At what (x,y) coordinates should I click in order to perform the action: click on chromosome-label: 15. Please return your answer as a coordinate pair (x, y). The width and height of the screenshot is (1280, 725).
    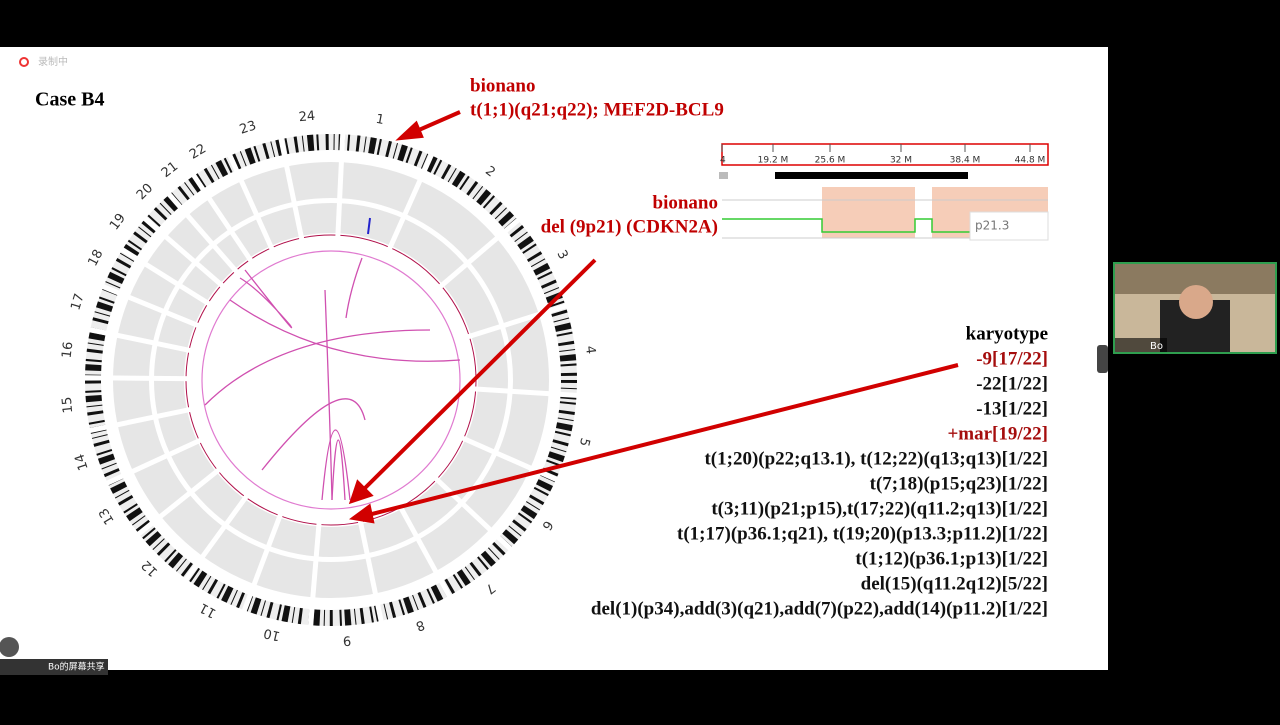
    Looking at the image, I should click on (68, 405).